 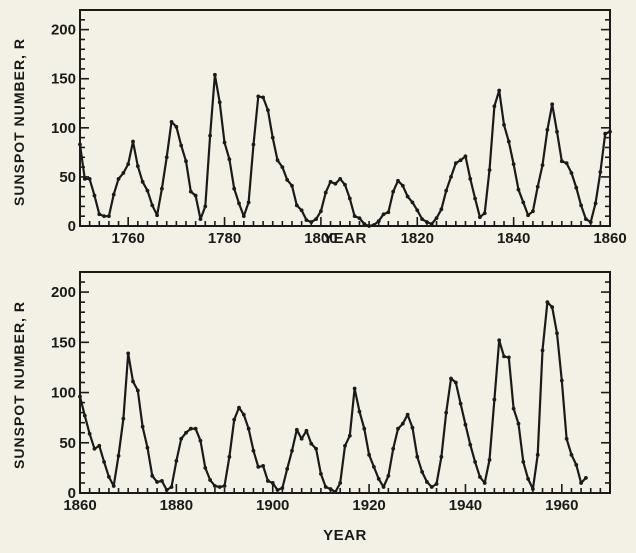 What do you see at coordinates (417, 238) in the screenshot?
I see `x-tick-label: 1820` at bounding box center [417, 238].